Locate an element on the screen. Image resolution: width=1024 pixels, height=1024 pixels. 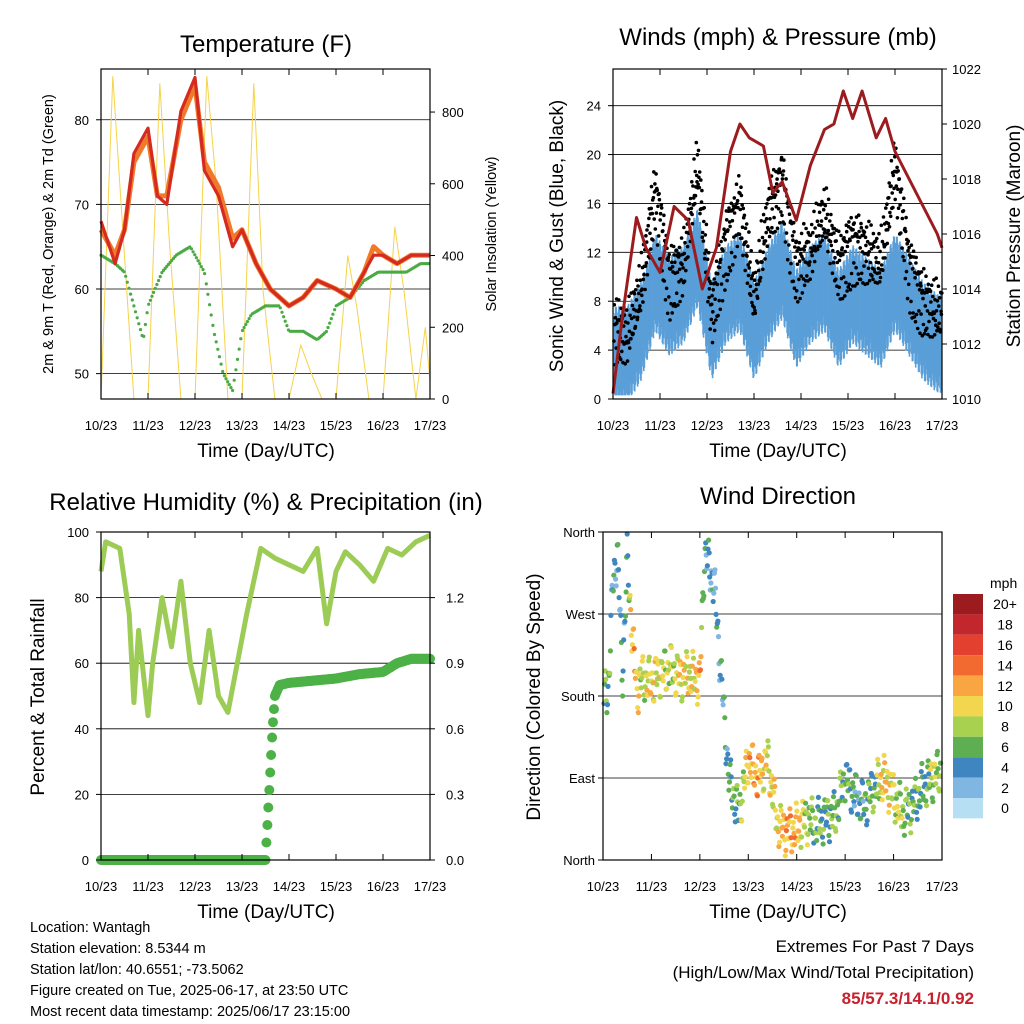
legend-label: 20+ is located at coordinates (1005, 604).